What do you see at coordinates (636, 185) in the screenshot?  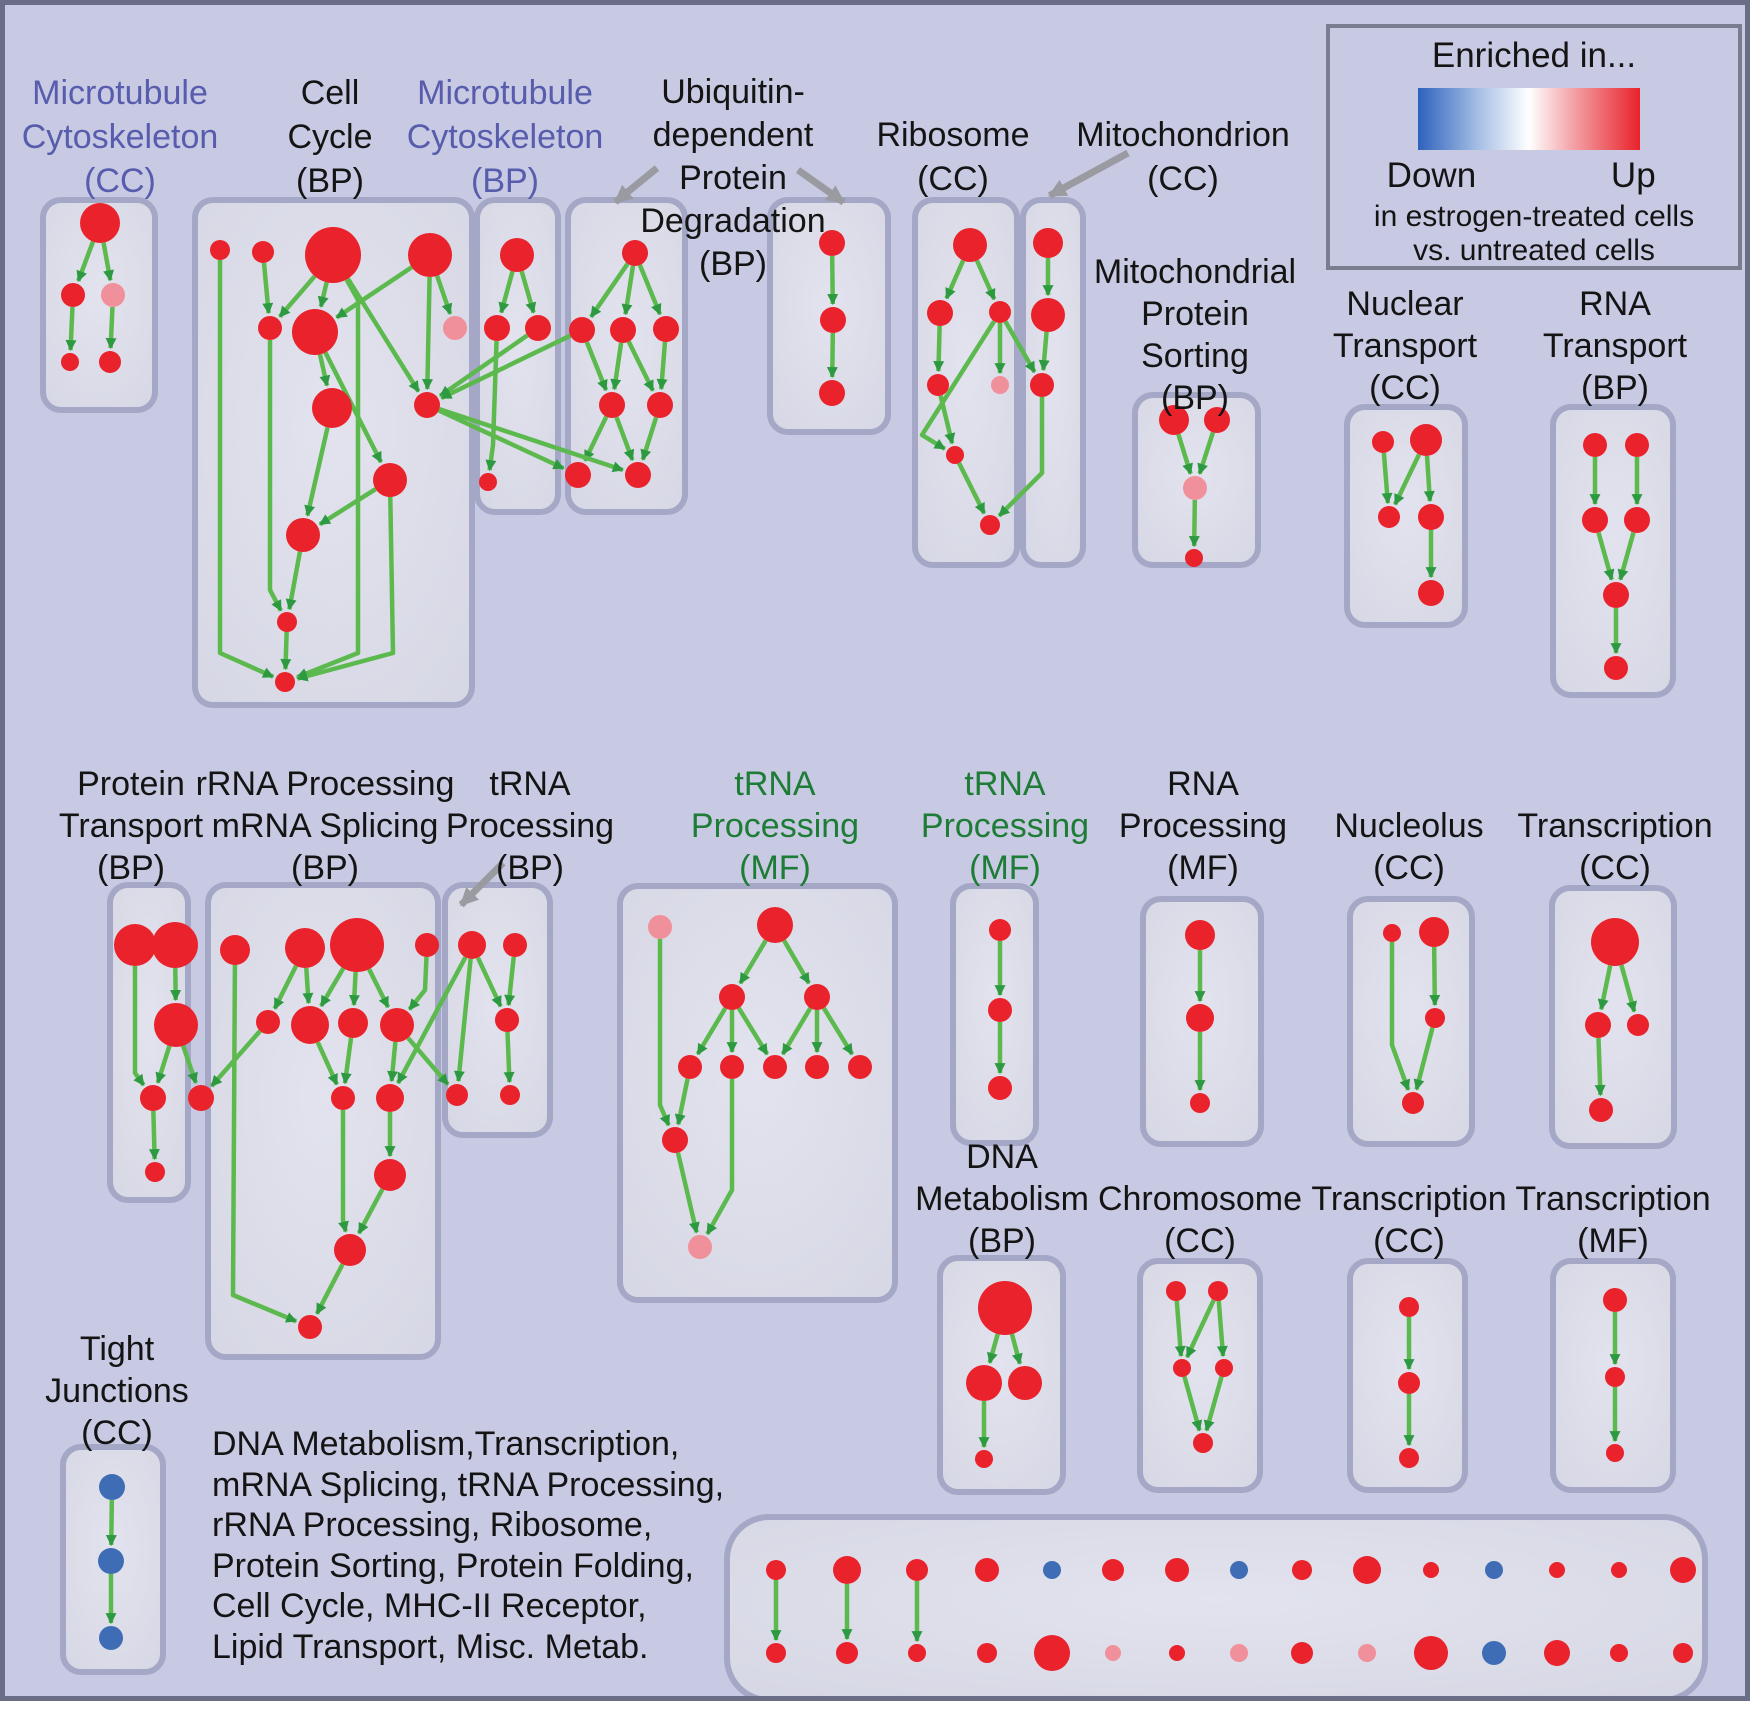 I see `annotation-arrow-ubiquitin-left` at bounding box center [636, 185].